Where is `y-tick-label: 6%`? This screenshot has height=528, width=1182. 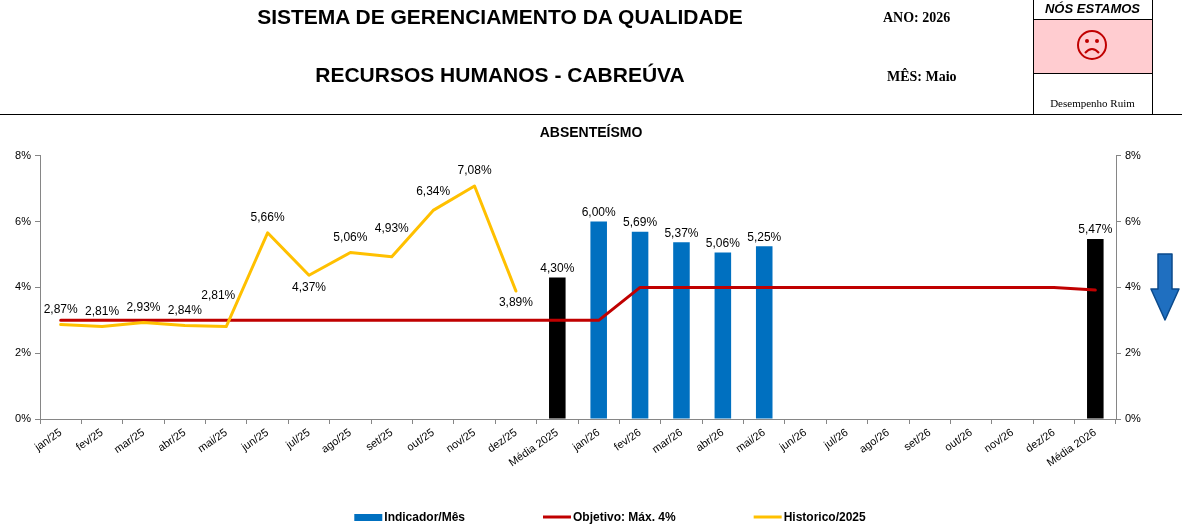
y-tick-label: 6% is located at coordinates (23, 220).